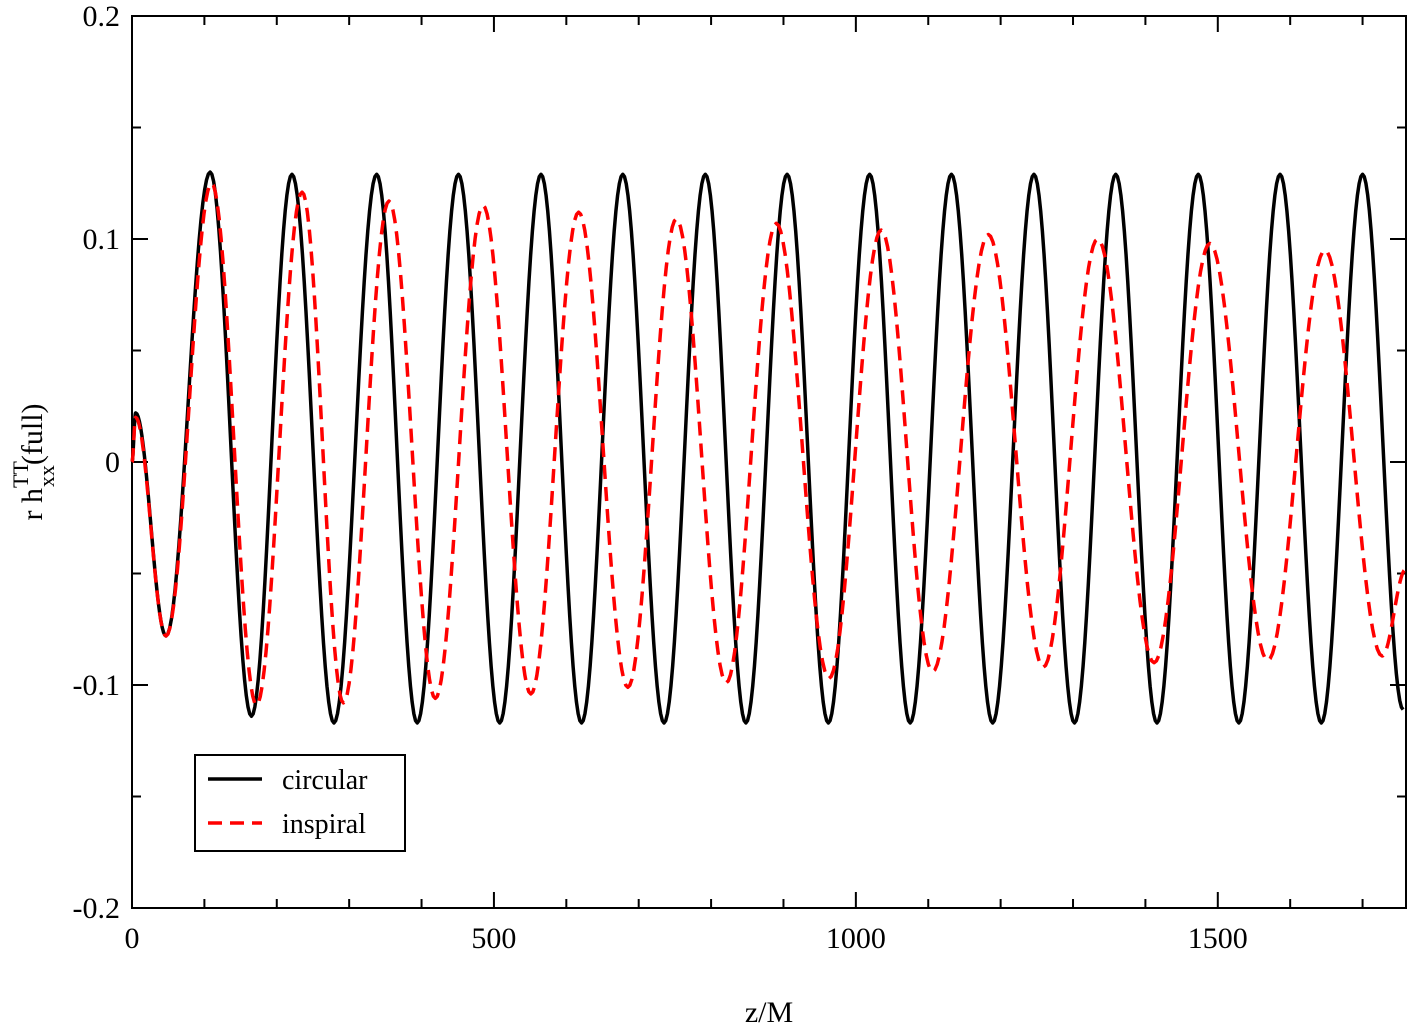 The width and height of the screenshot is (1408, 1027). I want to click on y-axis-label: r hTTxx(full), so click(33, 461).